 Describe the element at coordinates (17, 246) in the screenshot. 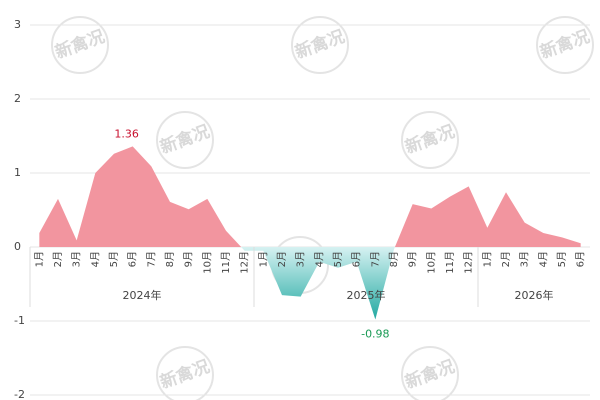

I see `y-tick-label: 0` at that location.